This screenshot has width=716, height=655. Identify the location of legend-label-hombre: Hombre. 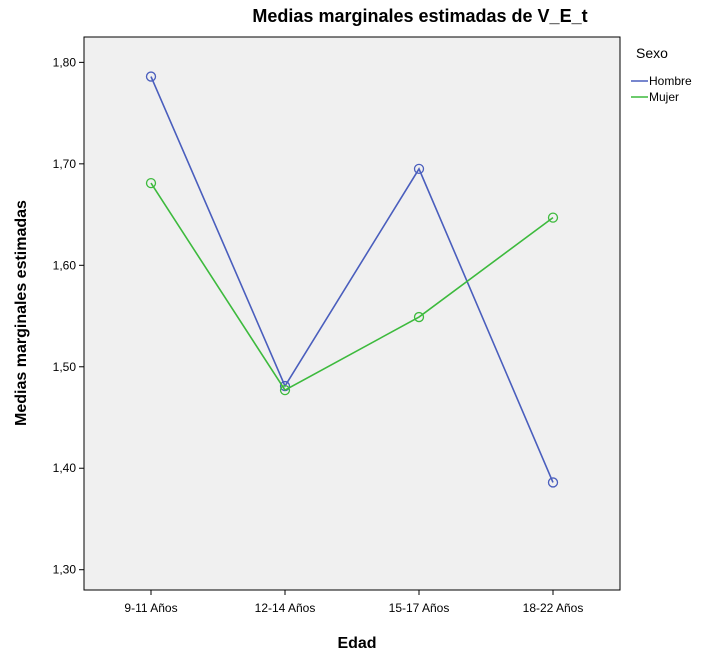
(670, 81).